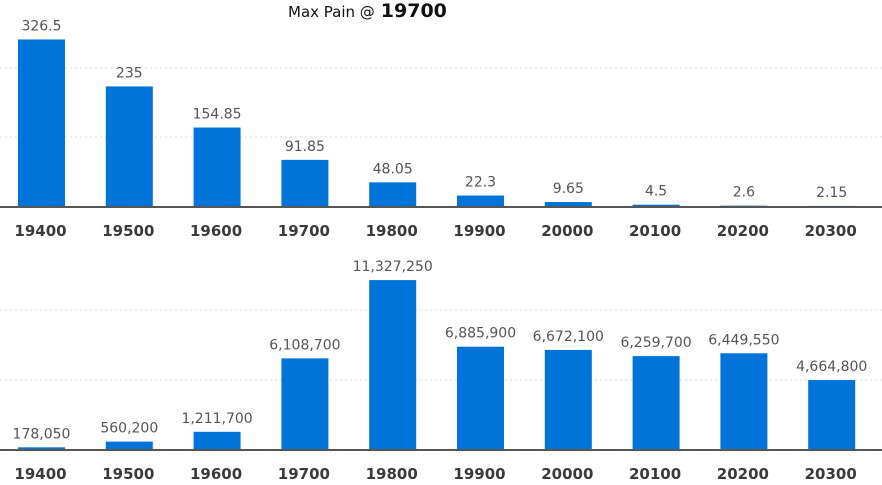  I want to click on tick-label-2-19700: 19700, so click(304, 474).